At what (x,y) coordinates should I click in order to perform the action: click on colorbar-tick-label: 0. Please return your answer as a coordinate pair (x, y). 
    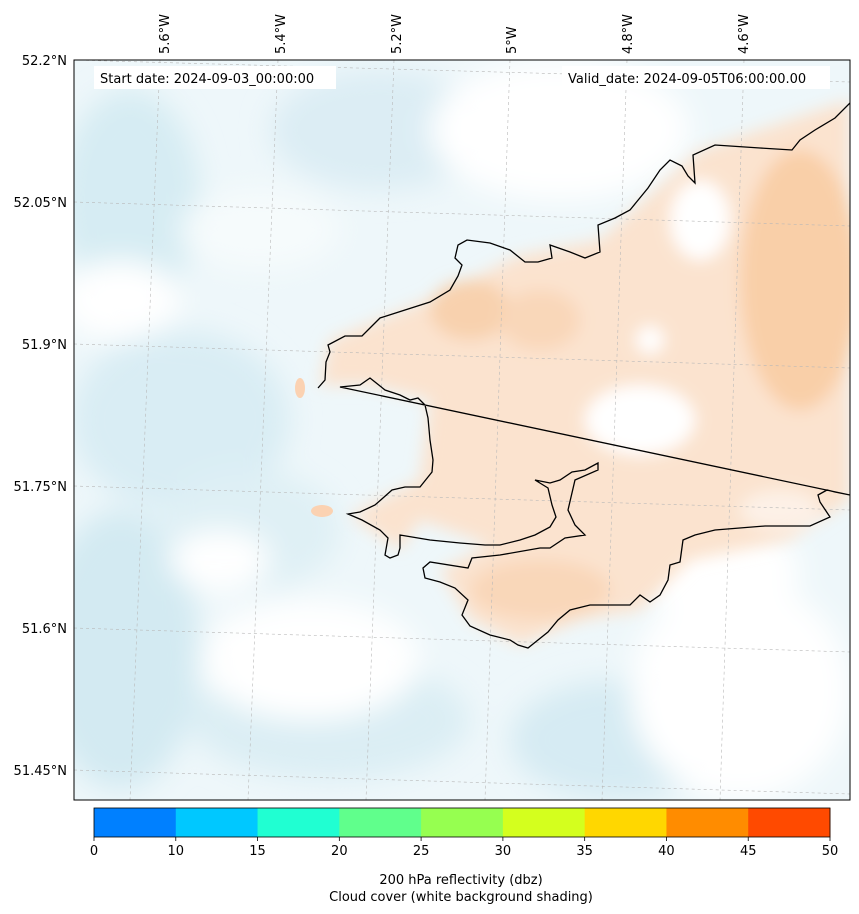
    Looking at the image, I should click on (94, 851).